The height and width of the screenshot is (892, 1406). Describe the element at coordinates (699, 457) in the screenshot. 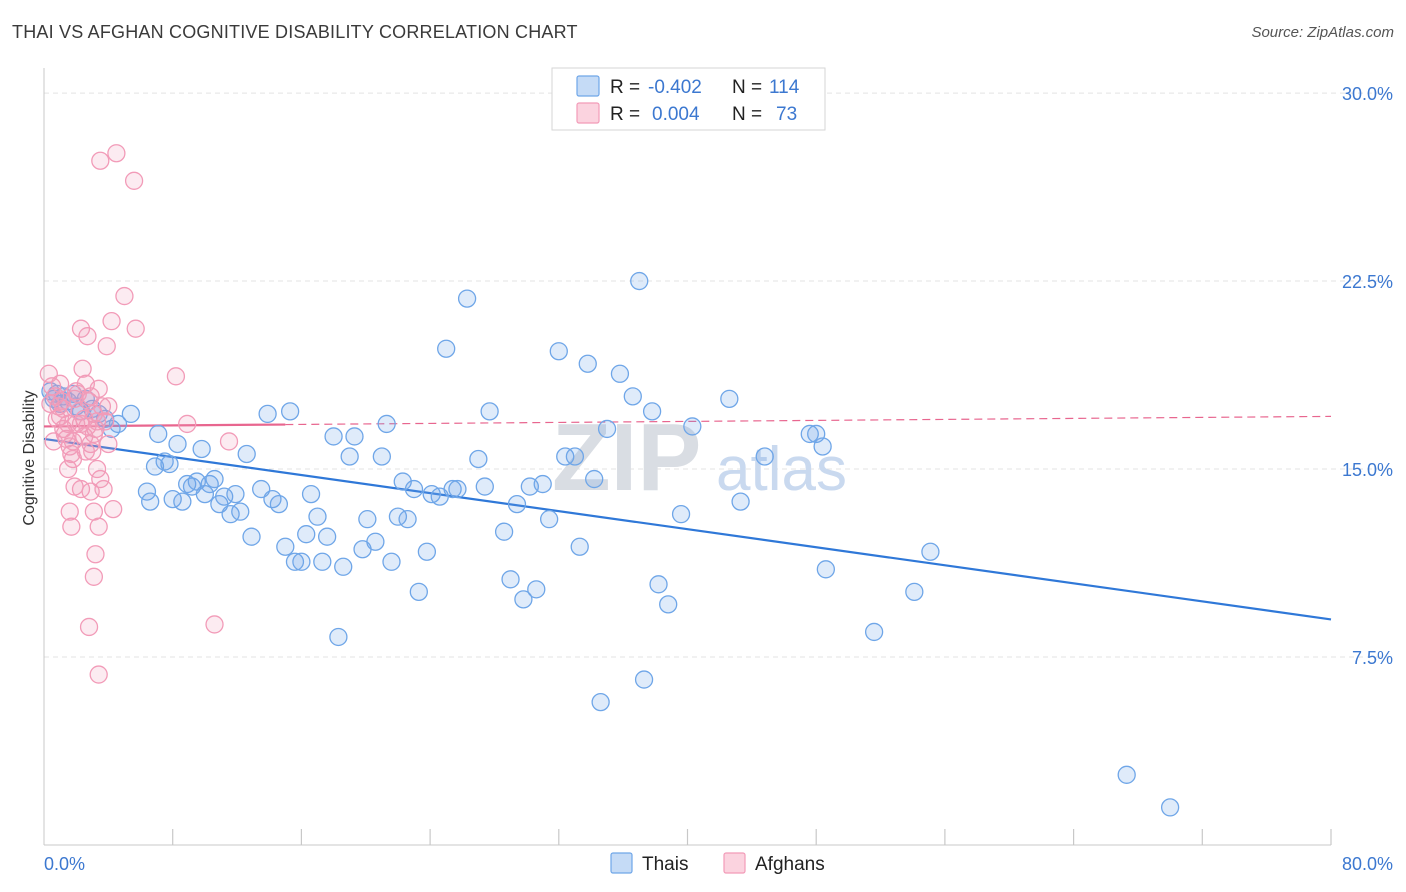

I see `watermark: ZIP atlas` at that location.